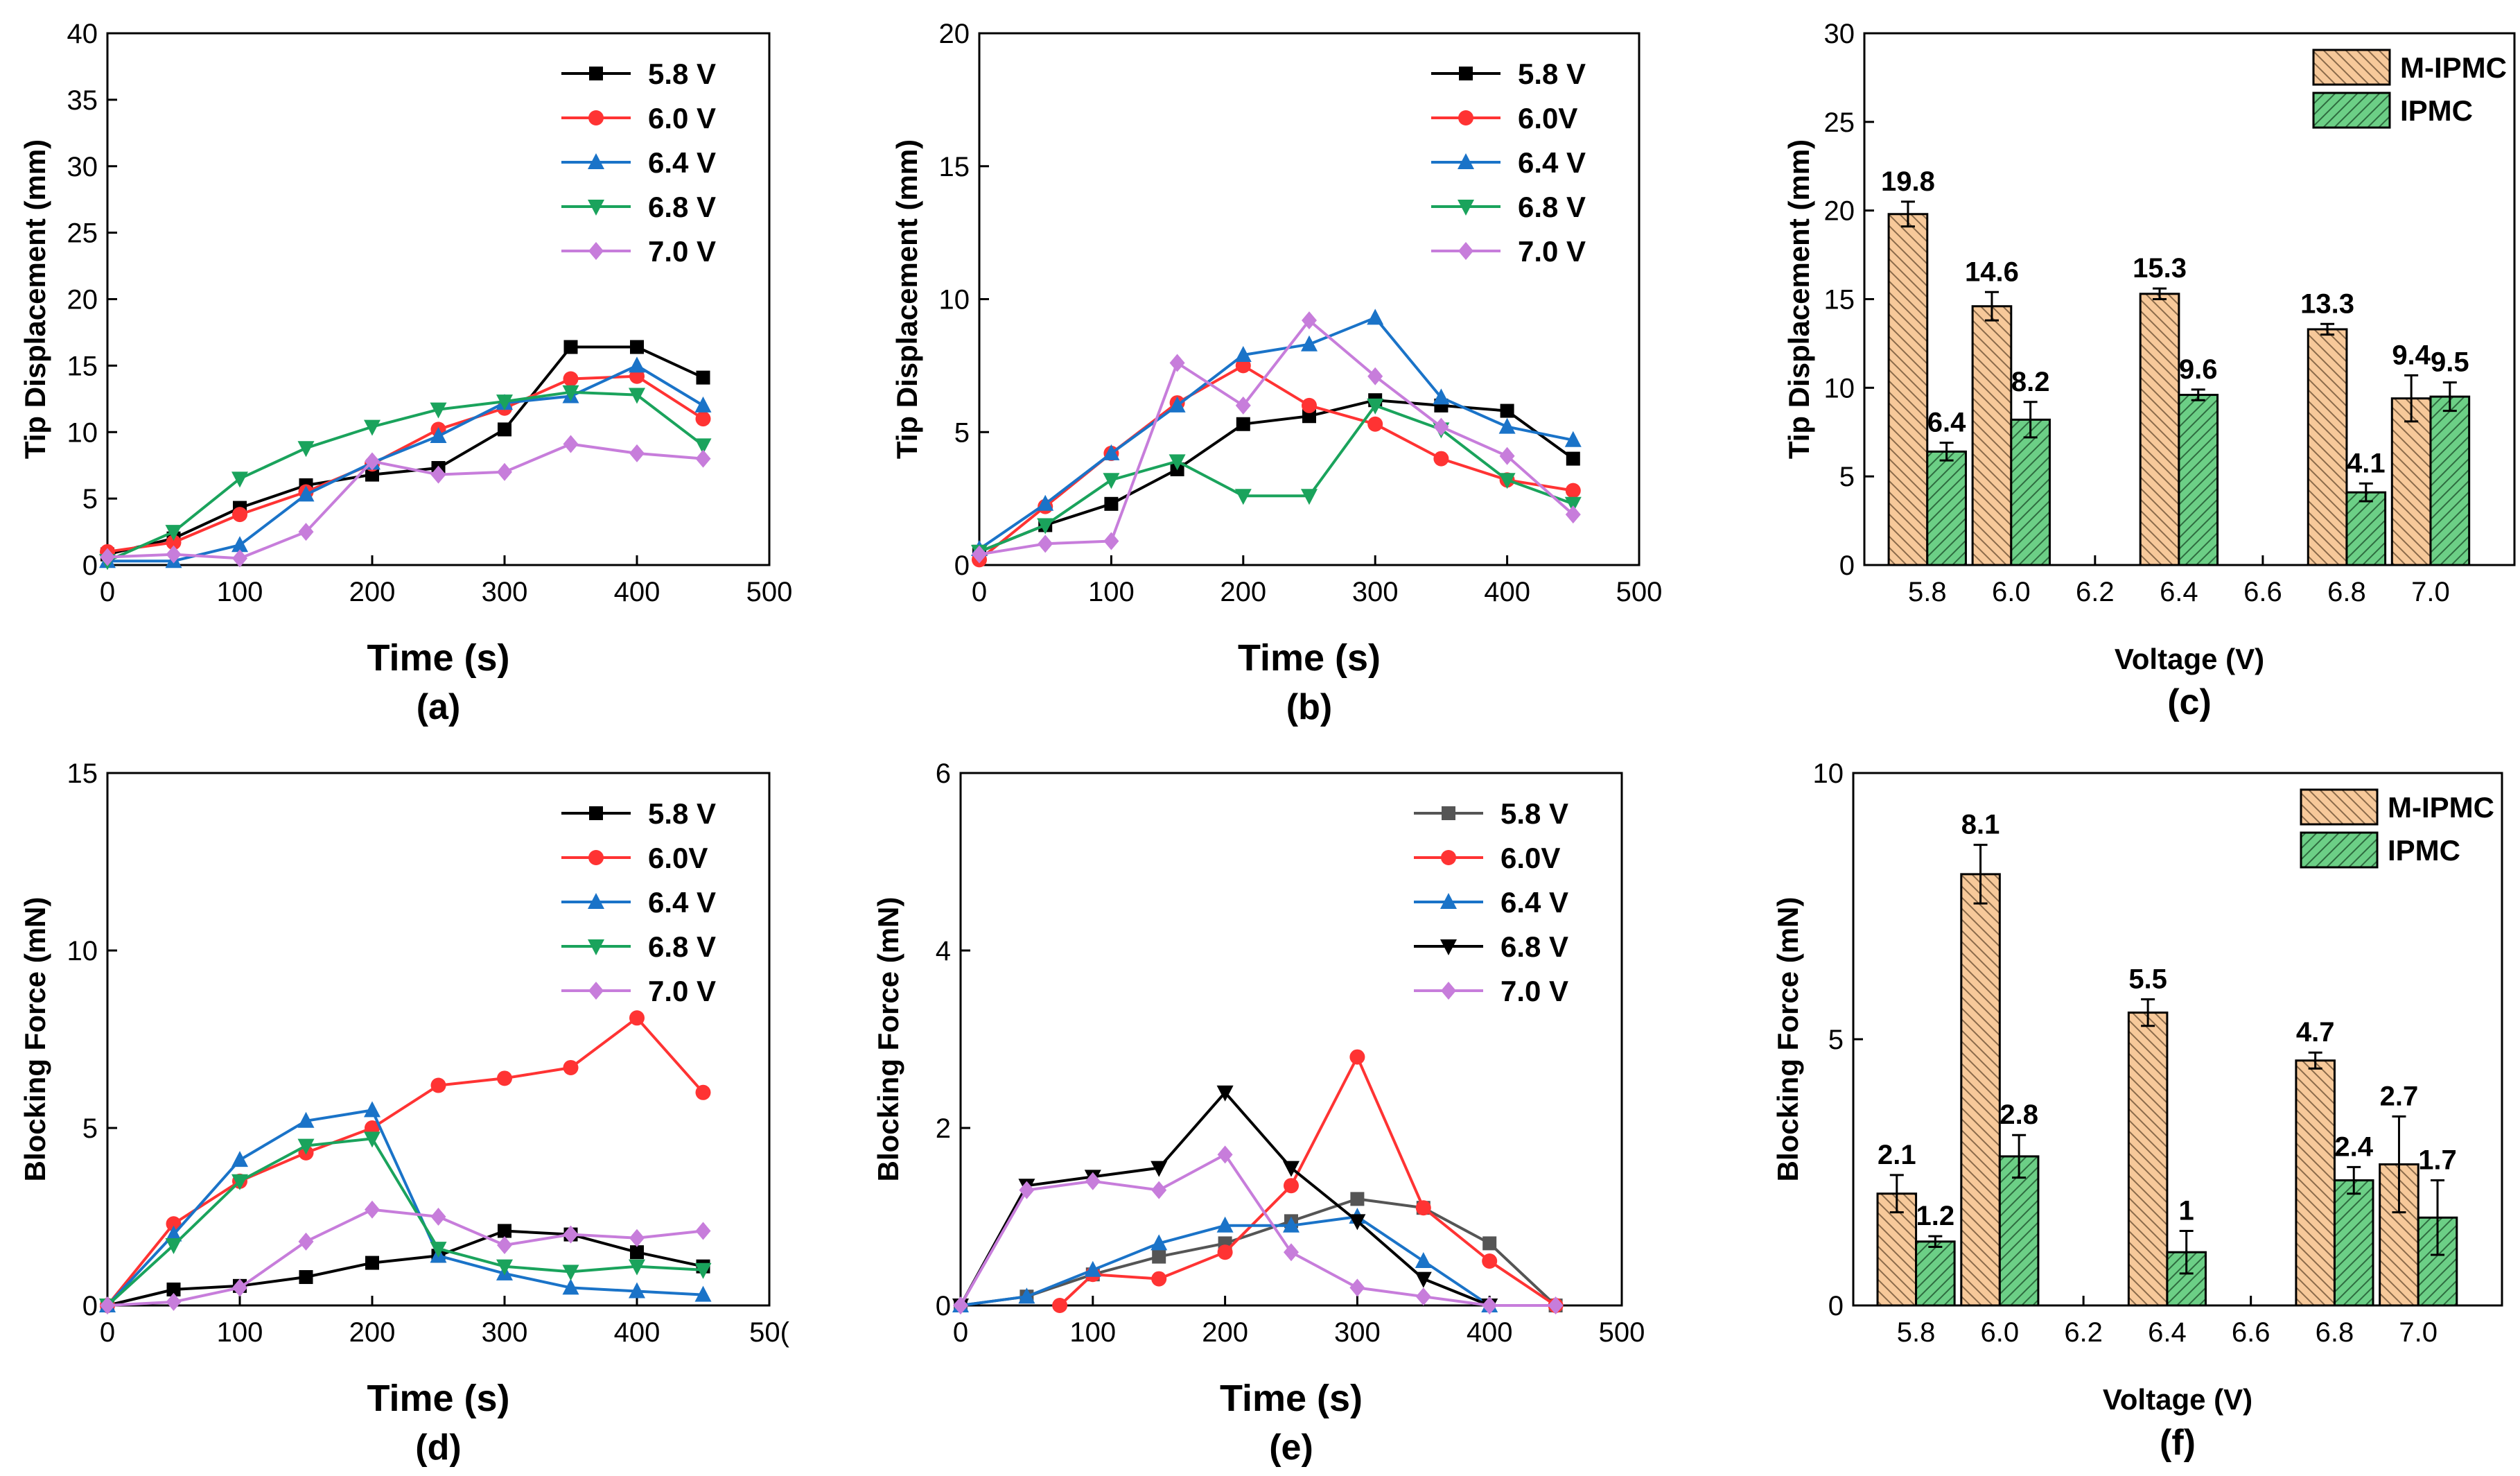  What do you see at coordinates (1639, 592) in the screenshot?
I see `x-tick-label: 500` at bounding box center [1639, 592].